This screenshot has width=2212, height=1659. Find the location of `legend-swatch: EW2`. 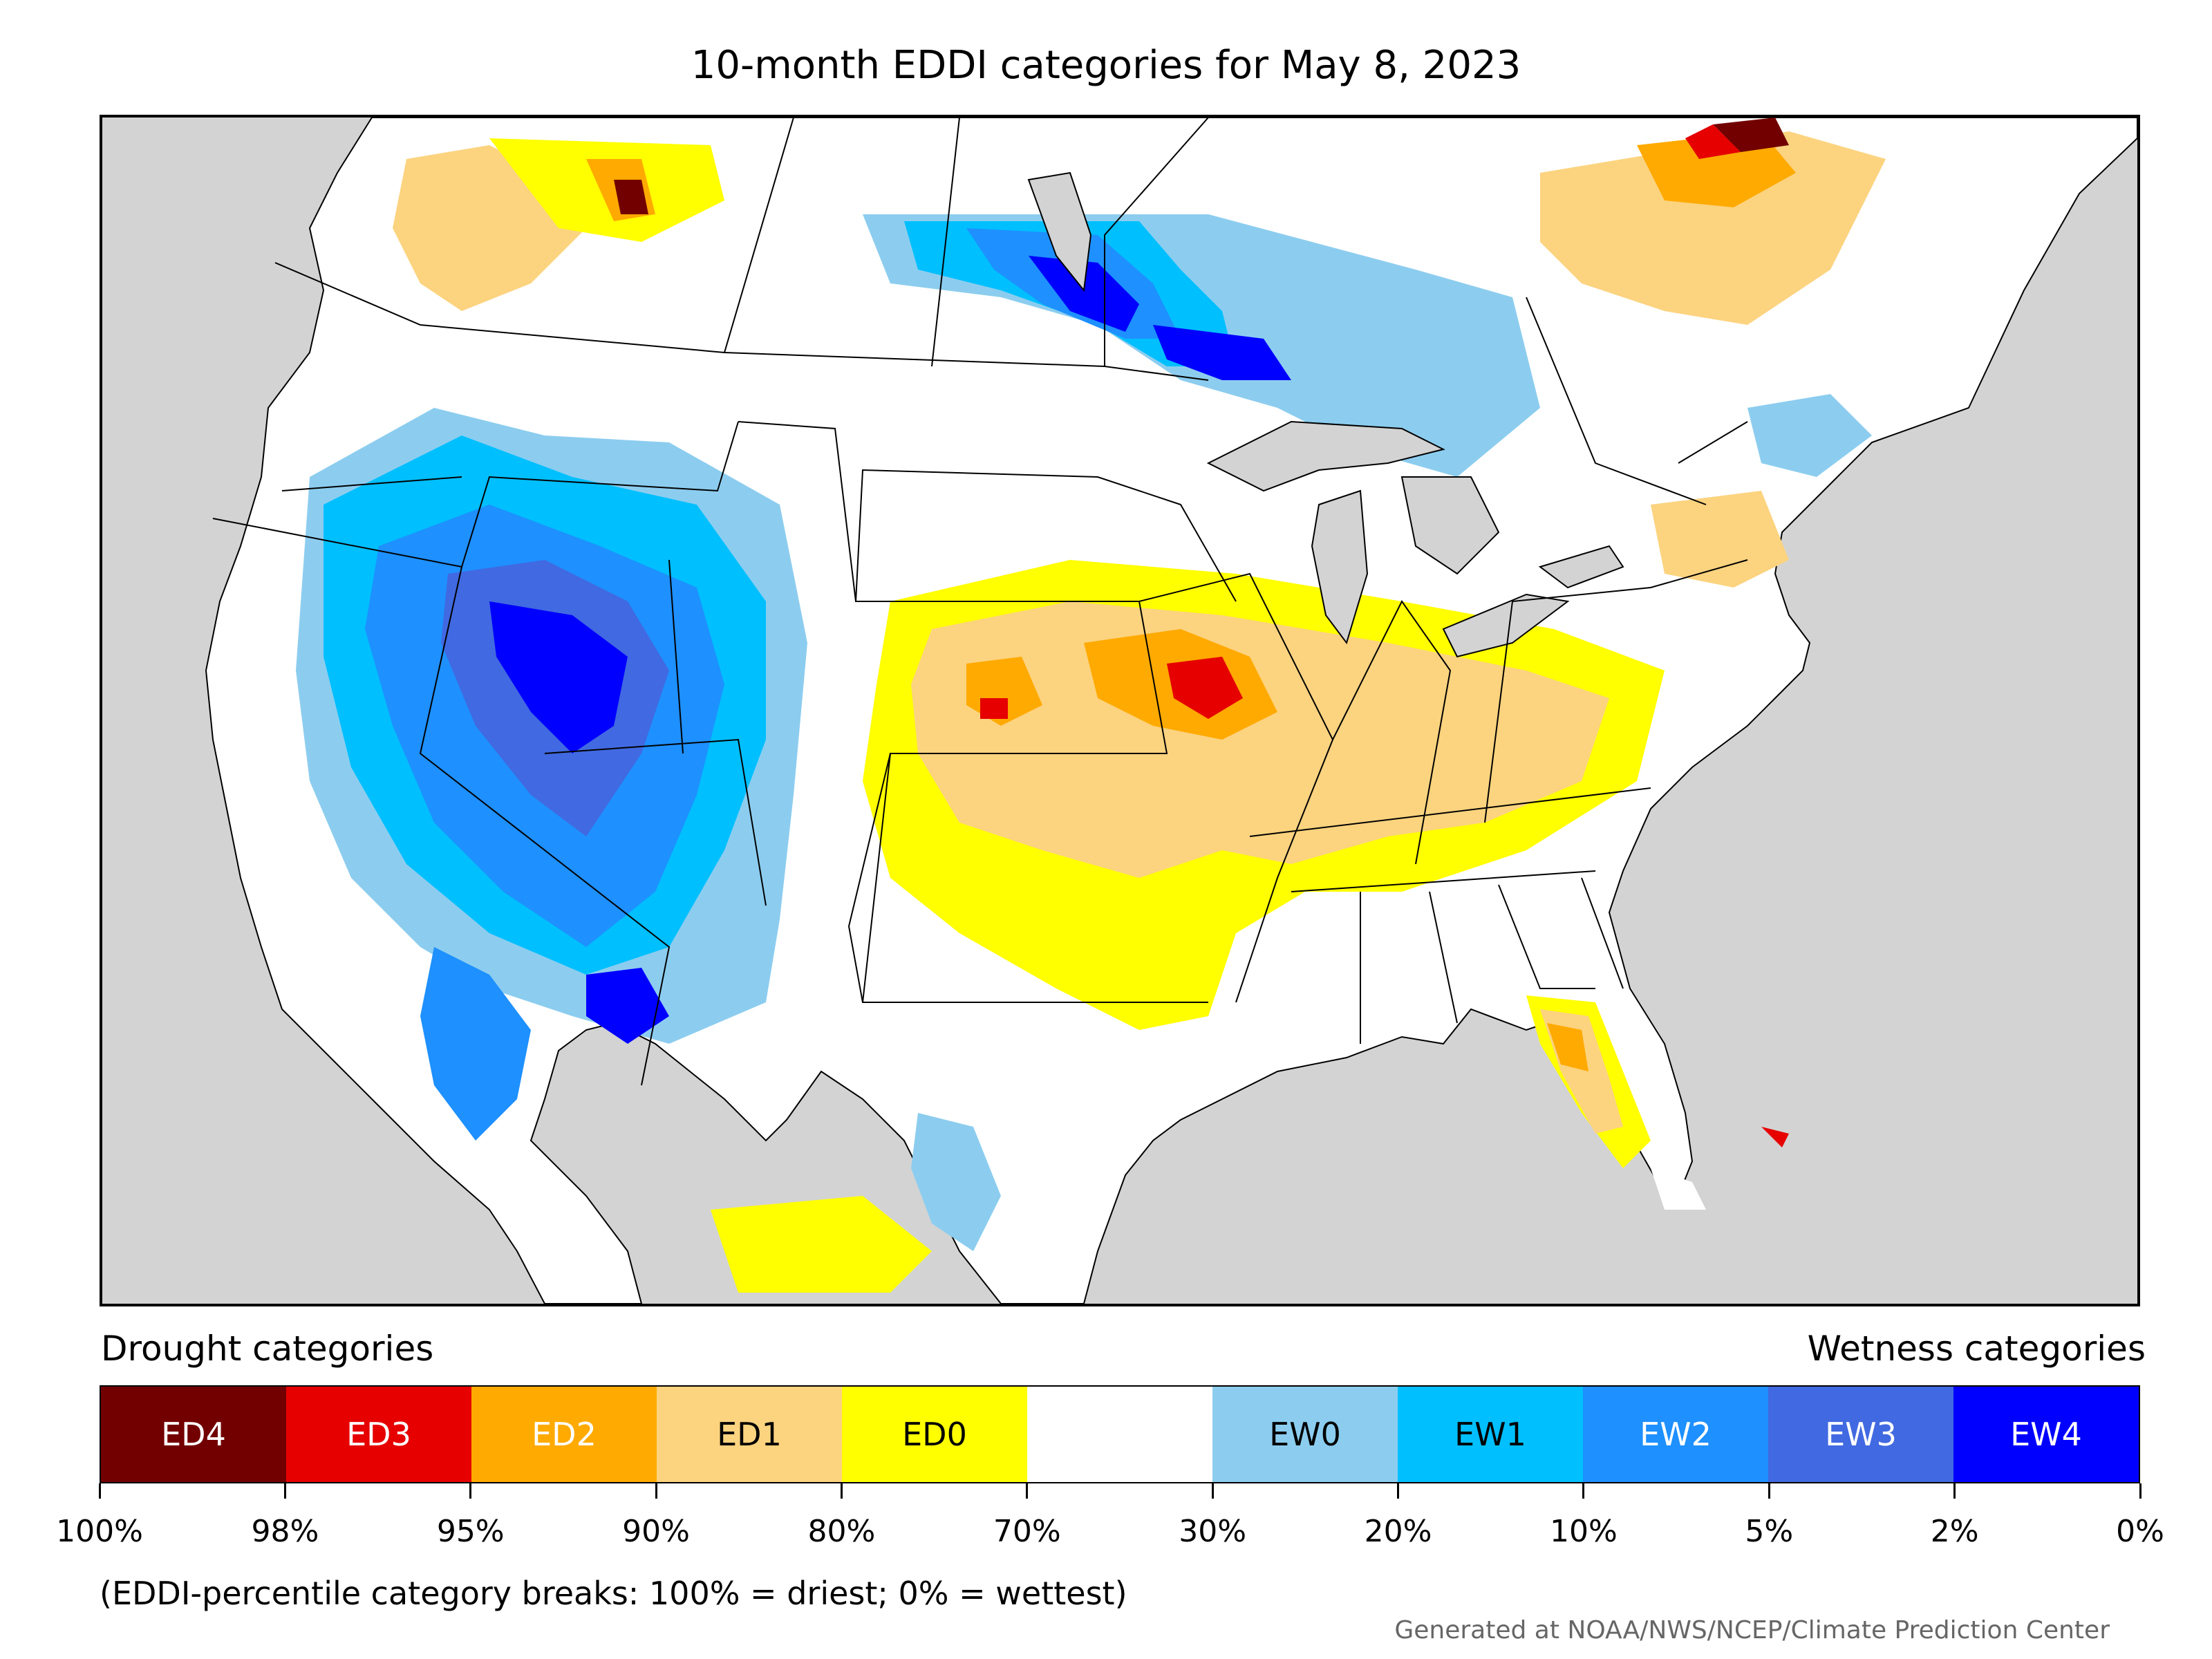

legend-swatch: EW2 is located at coordinates (1675, 1434).